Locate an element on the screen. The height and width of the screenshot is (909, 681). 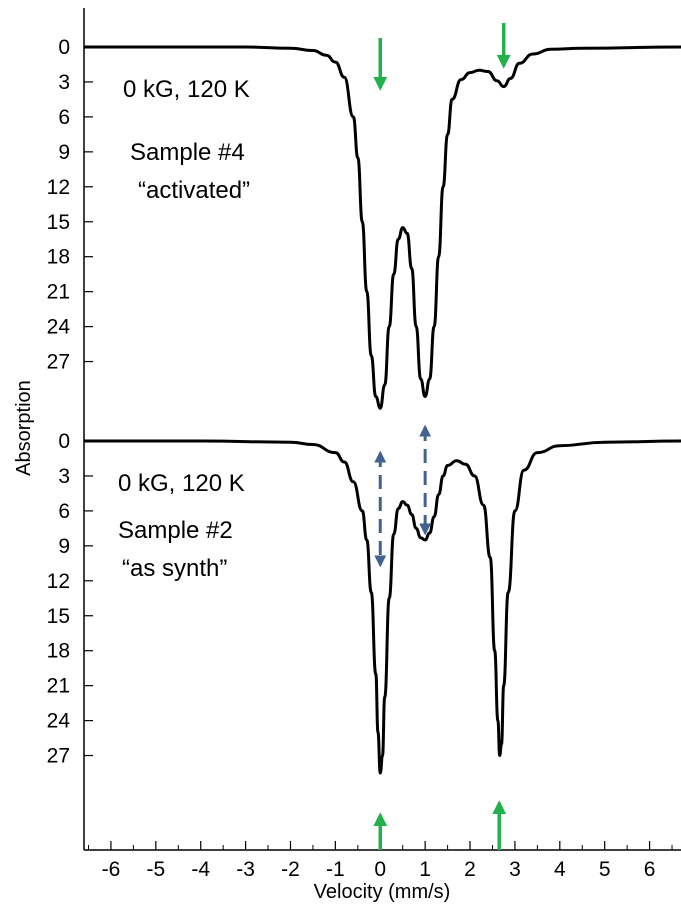
lower-y-tick-label: 15 is located at coordinates (58, 616).